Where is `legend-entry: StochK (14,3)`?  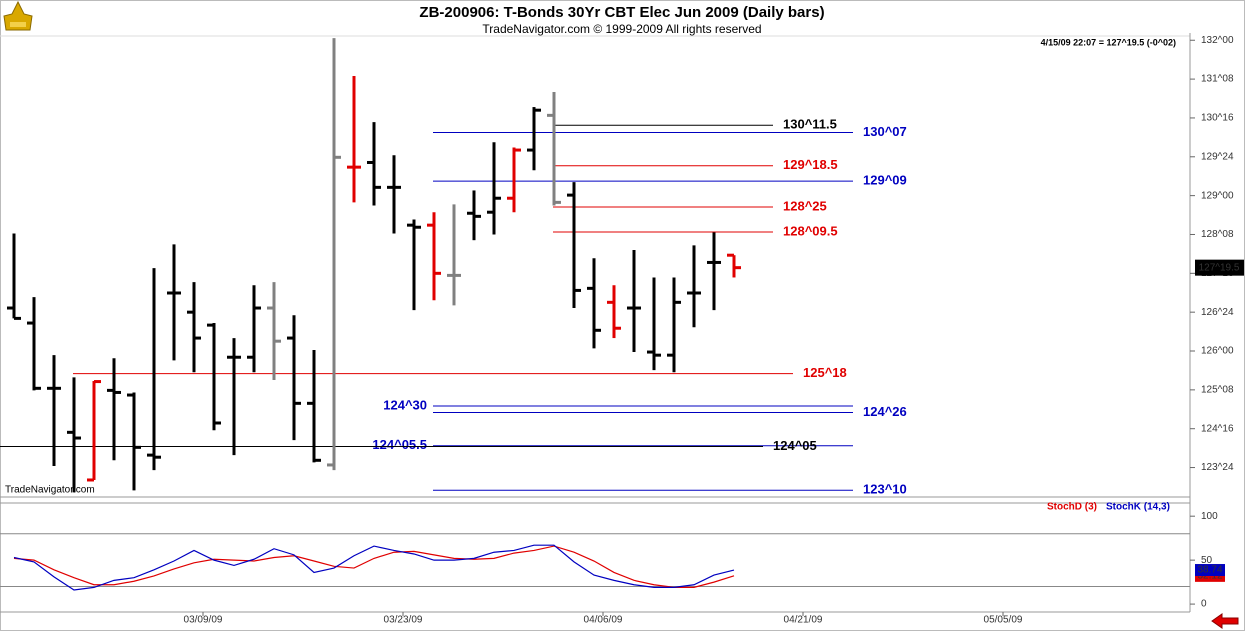
legend-entry: StochK (14,3) is located at coordinates (1138, 507).